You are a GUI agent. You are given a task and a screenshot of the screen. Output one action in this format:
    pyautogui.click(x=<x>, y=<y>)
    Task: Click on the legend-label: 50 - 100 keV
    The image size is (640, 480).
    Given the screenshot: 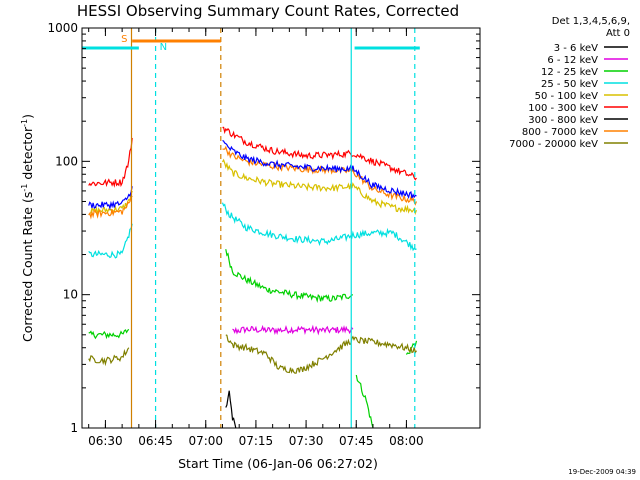 What is the action you would take?
    pyautogui.click(x=567, y=96)
    